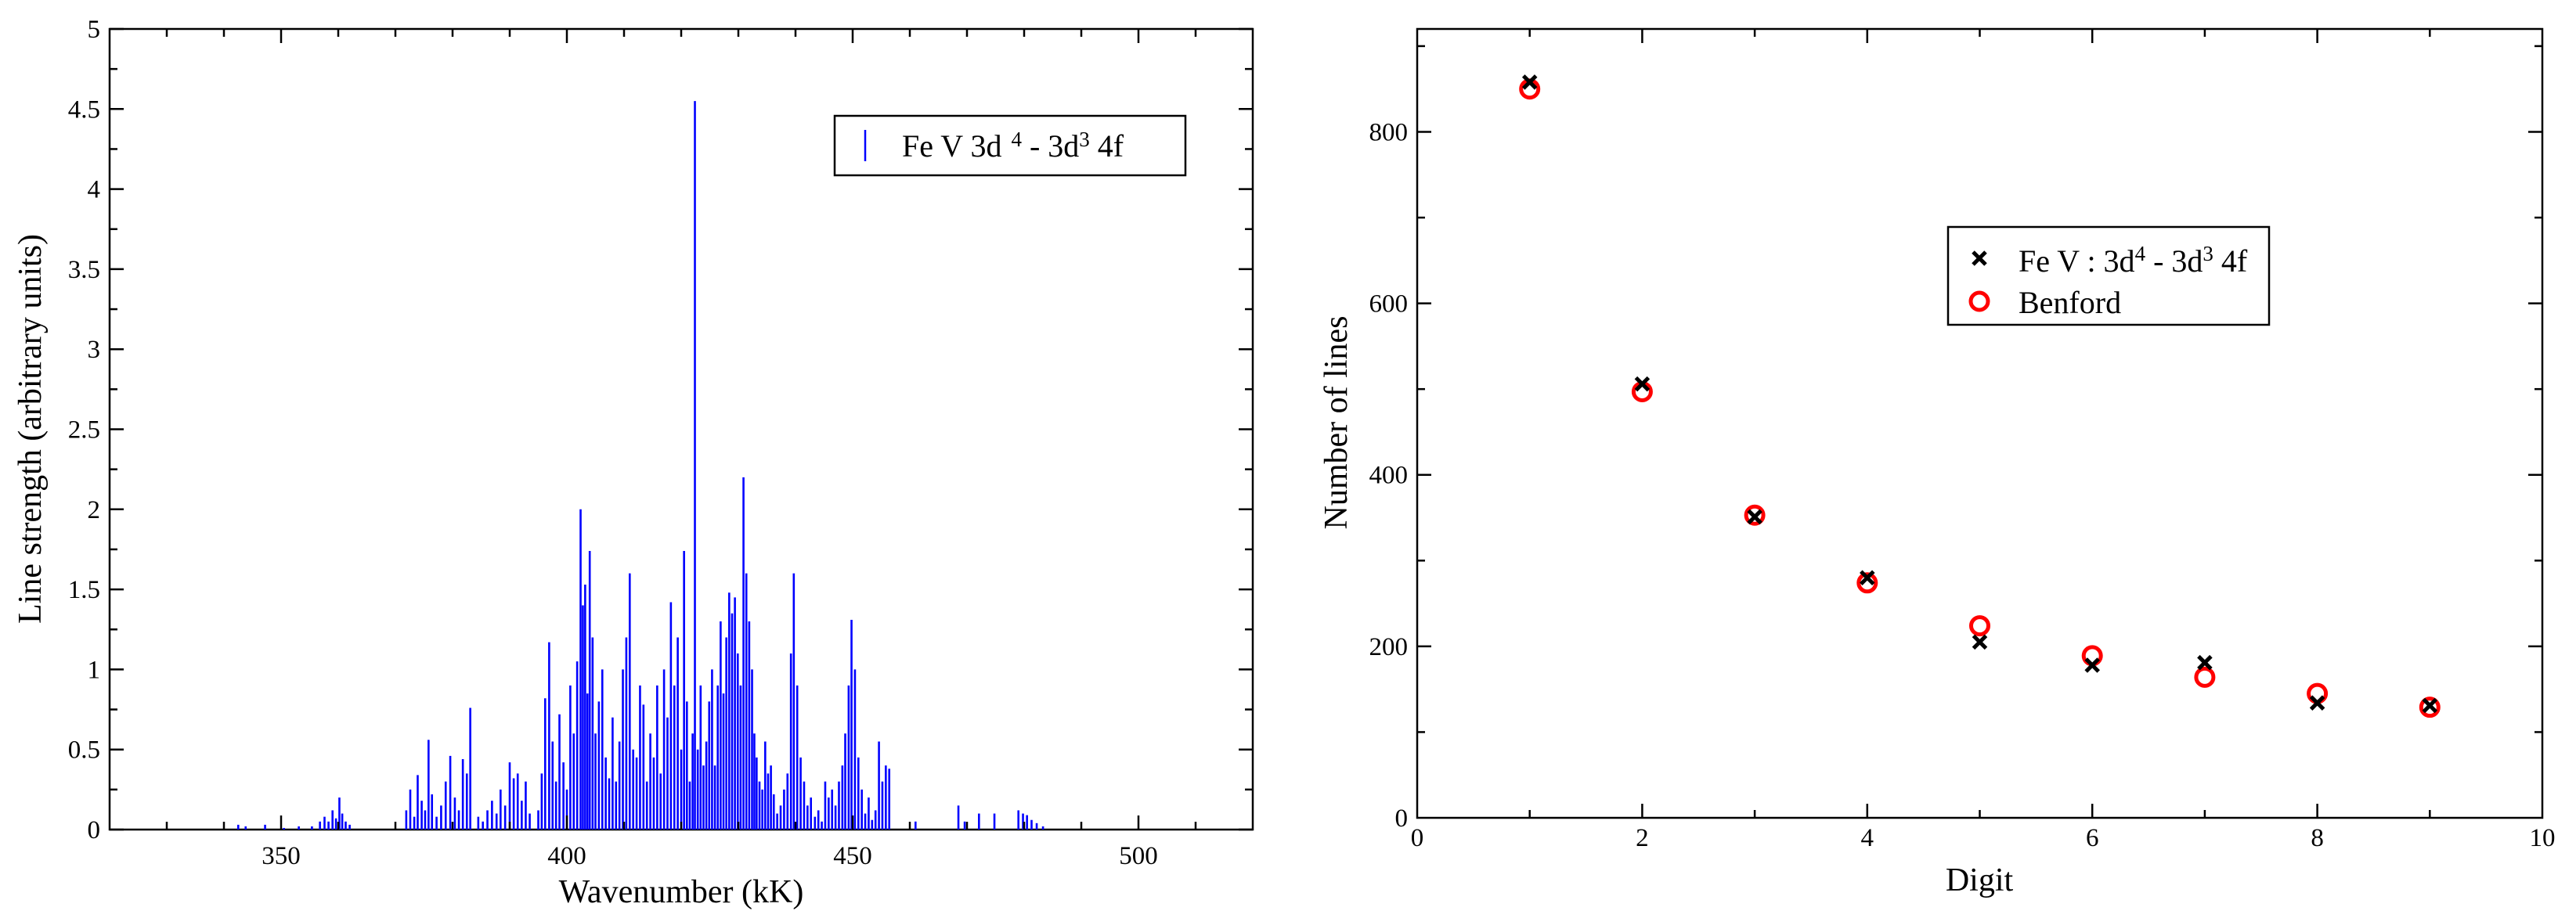 This screenshot has height=918, width=2576. What do you see at coordinates (95, 830) in the screenshot?
I see `spectrum-y-tick-label: 0` at bounding box center [95, 830].